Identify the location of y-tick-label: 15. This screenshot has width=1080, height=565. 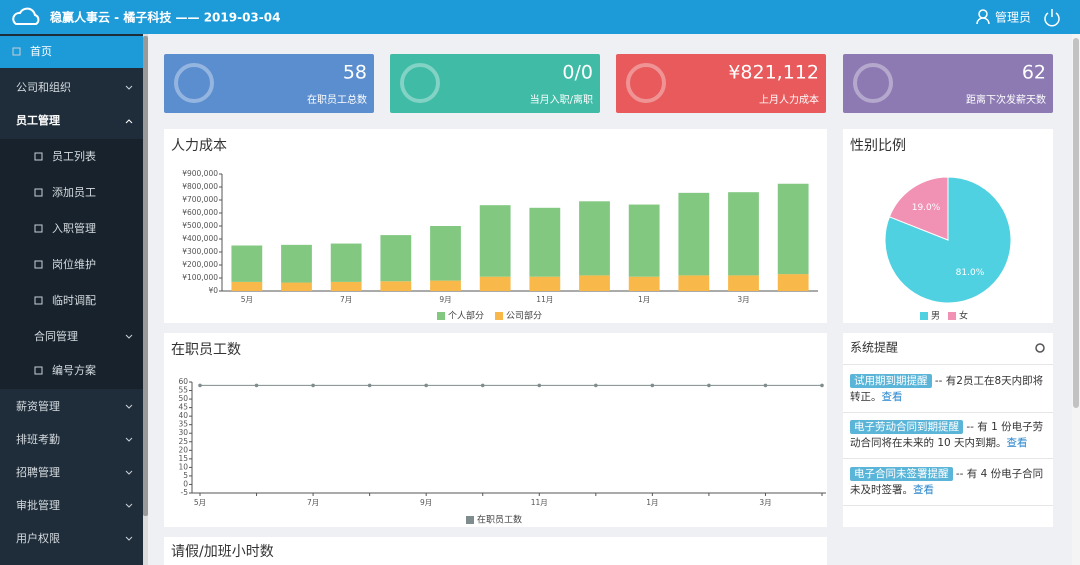
(183, 458).